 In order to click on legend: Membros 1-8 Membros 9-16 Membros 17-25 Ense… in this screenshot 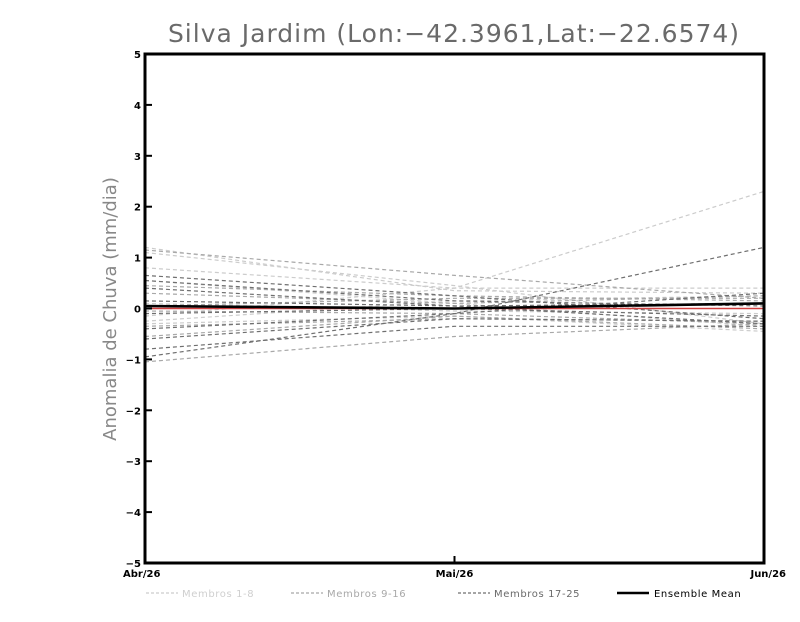, I will do `click(443, 594)`.